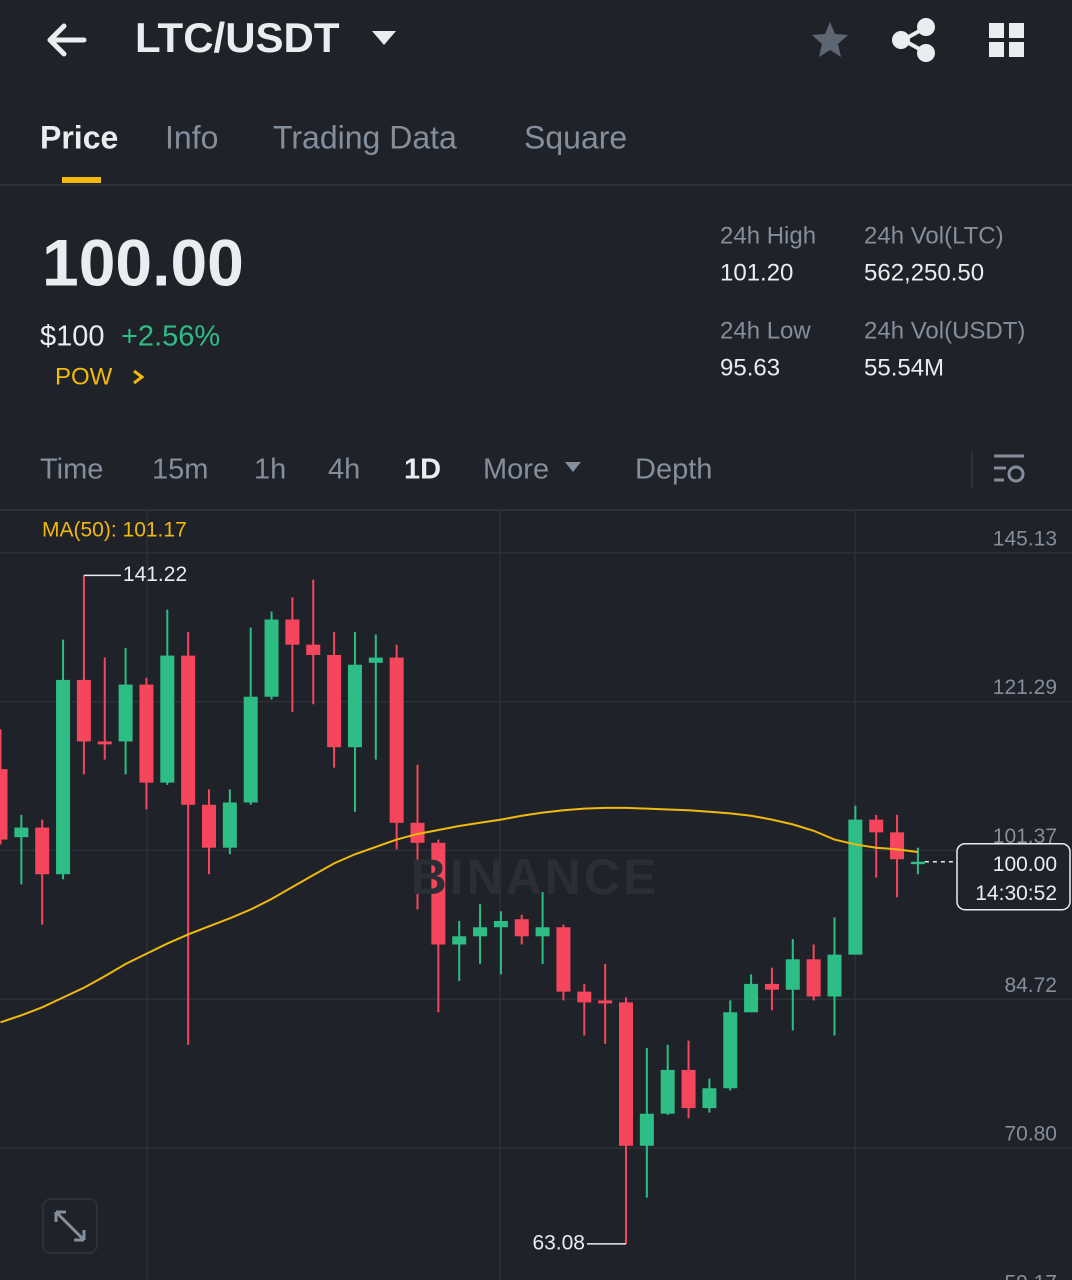  I want to click on favorite-star, so click(830, 39).